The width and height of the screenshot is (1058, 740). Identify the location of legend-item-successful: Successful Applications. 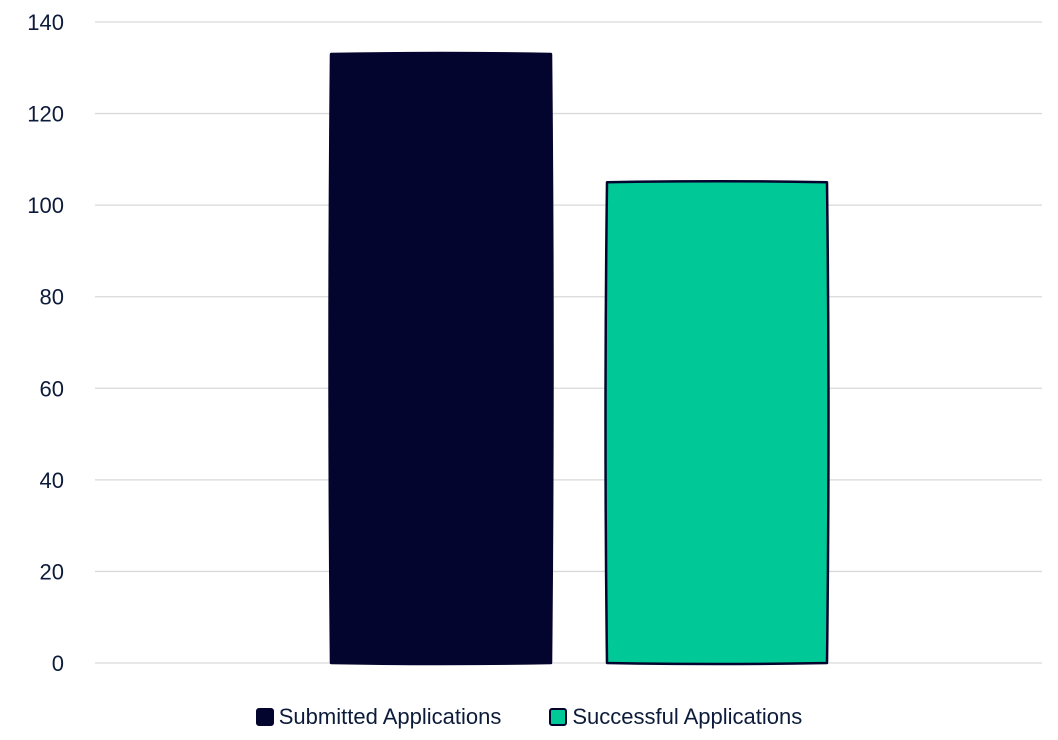
(675, 717).